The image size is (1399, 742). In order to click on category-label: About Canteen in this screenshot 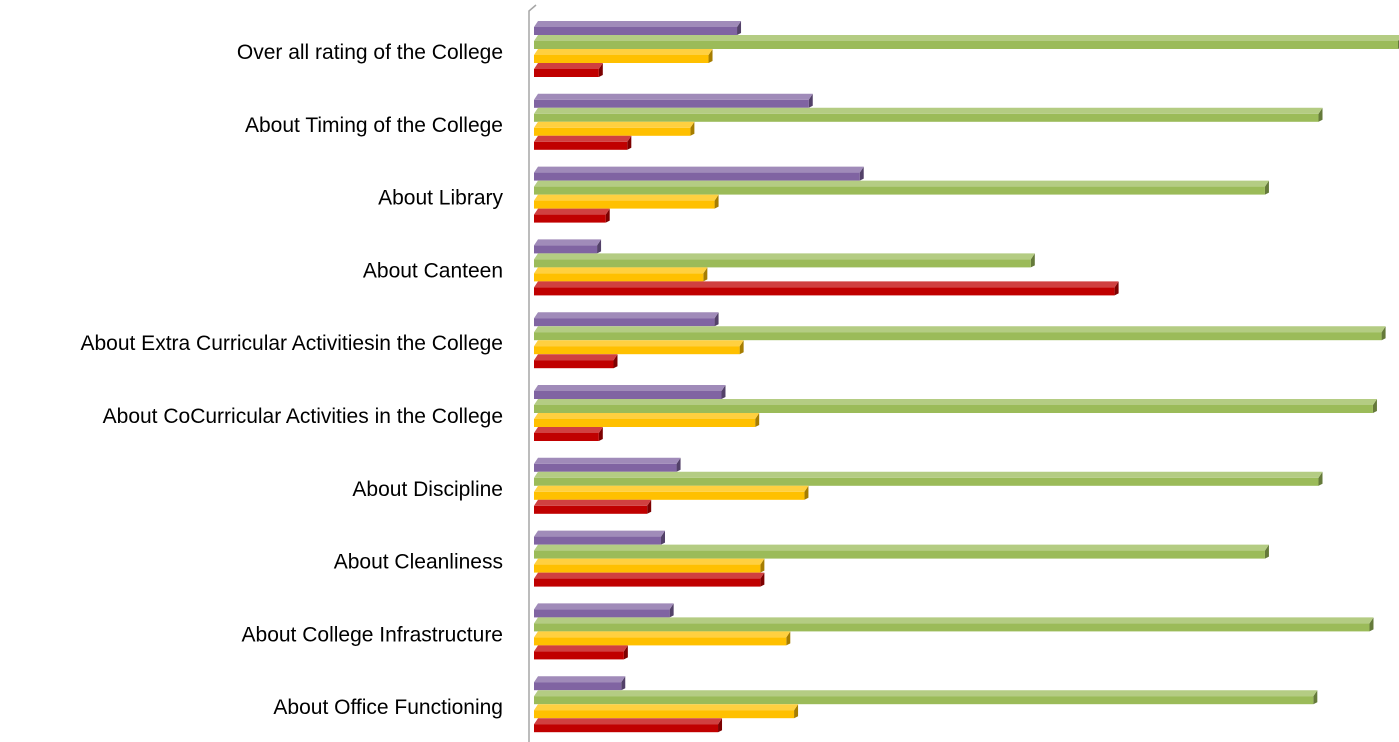, I will do `click(433, 270)`.